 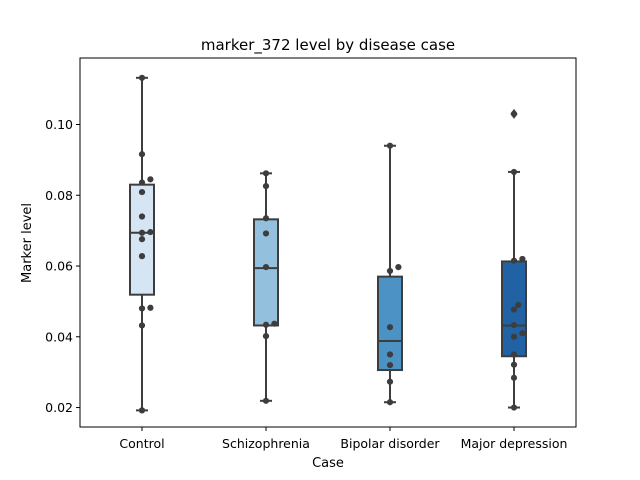 I want to click on y-axis-label: Marker level, so click(x=27, y=243).